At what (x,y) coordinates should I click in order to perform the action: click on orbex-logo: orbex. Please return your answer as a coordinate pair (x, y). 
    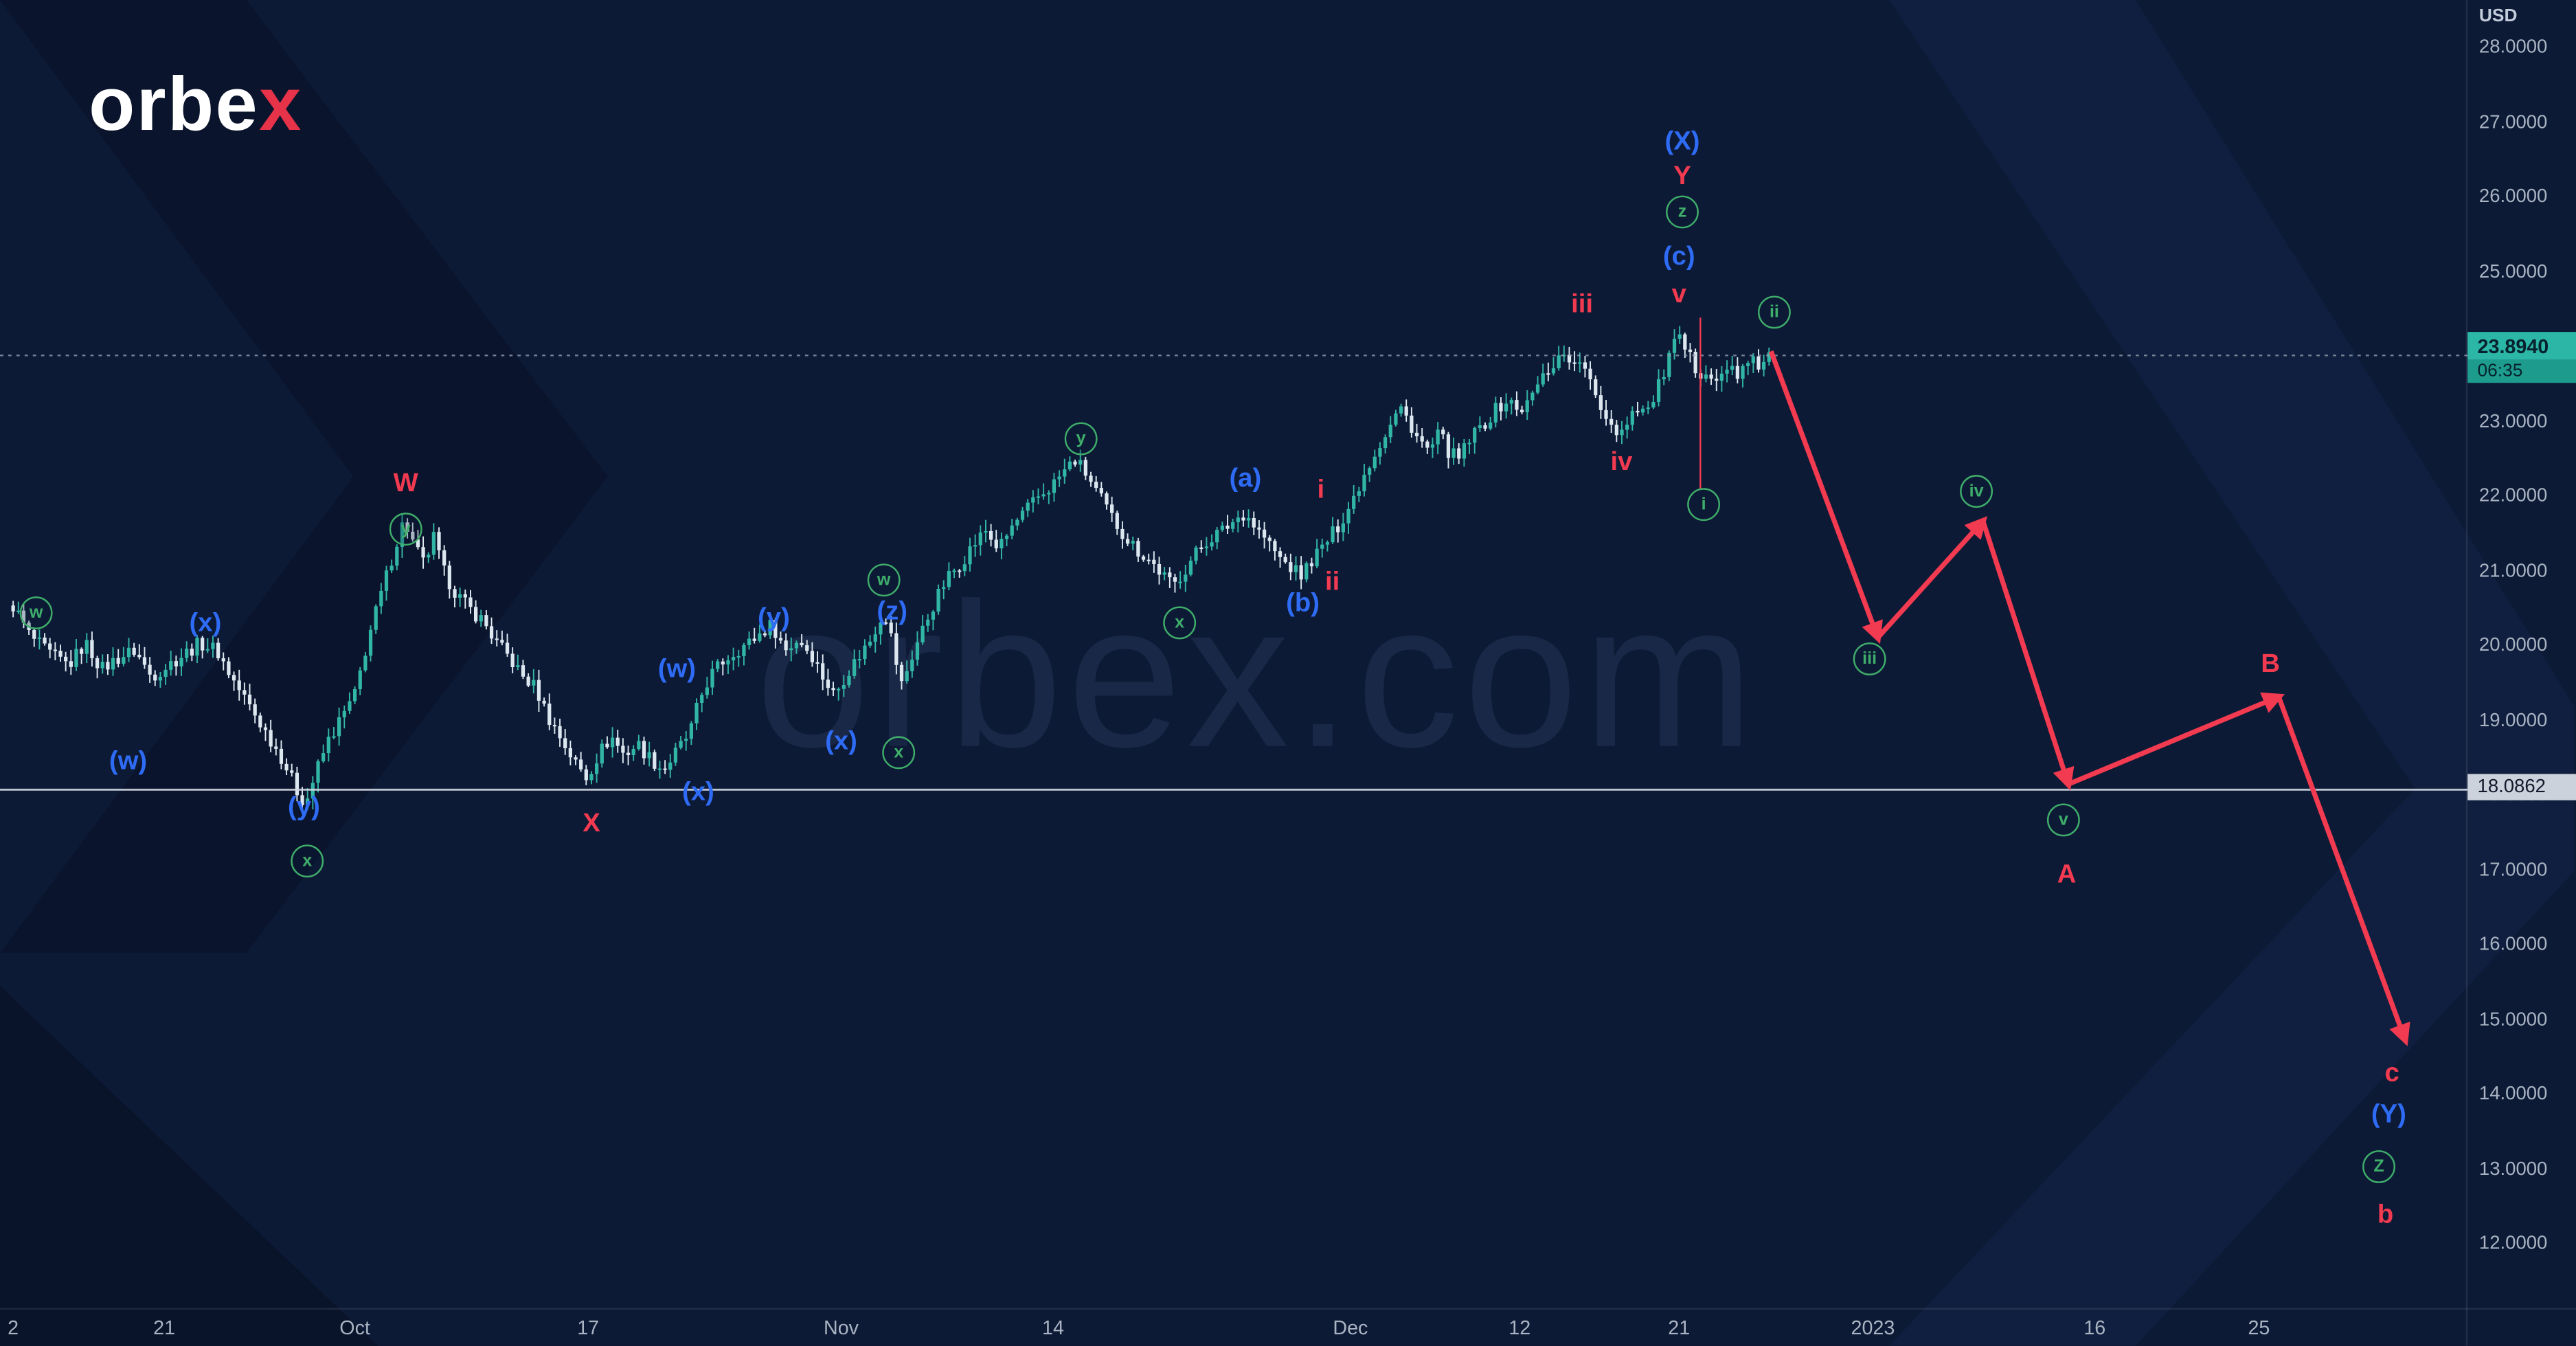
    Looking at the image, I should click on (196, 103).